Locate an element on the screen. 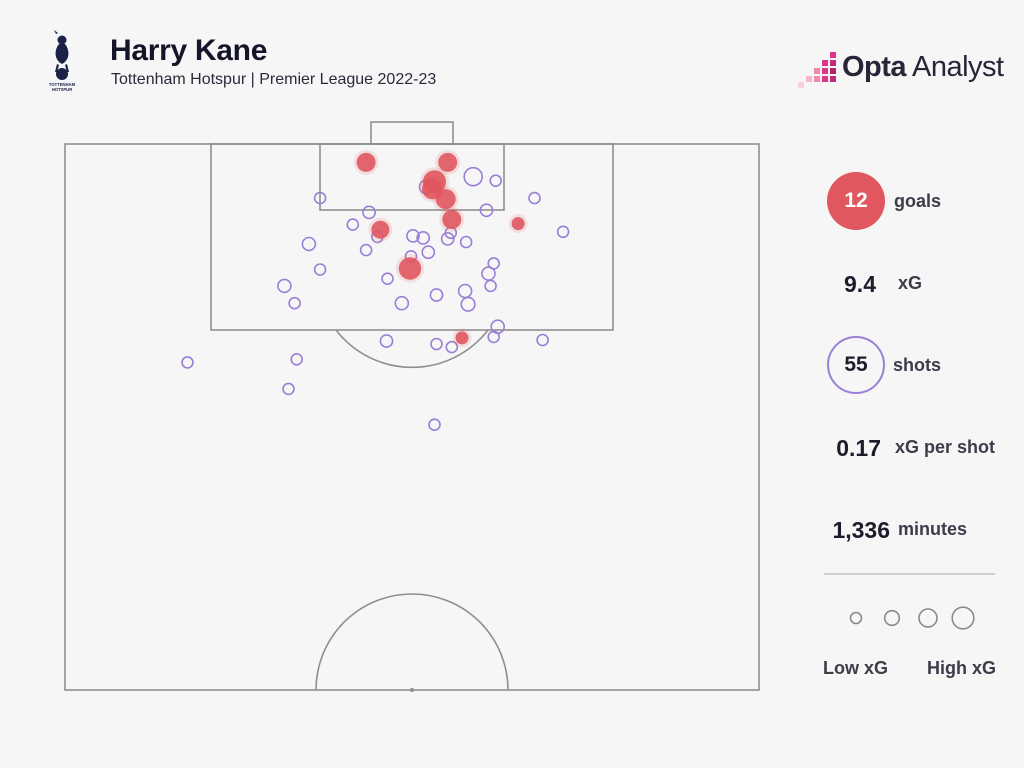 This screenshot has width=1024, height=768. xg-size-legend is located at coordinates (912, 618).